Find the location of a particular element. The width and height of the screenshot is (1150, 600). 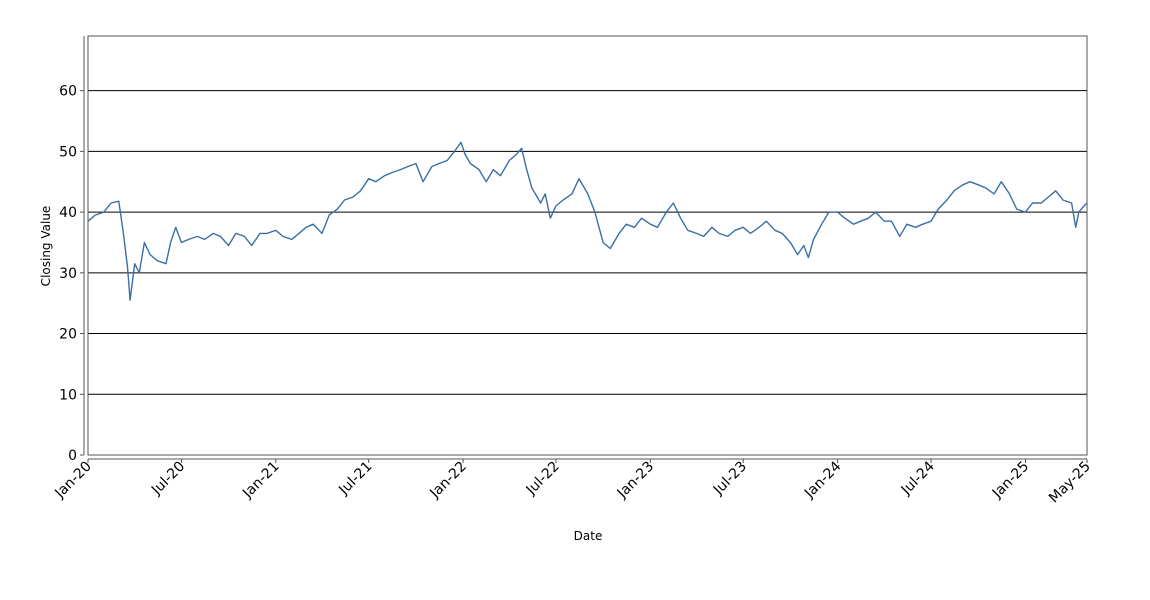

y-tick-label: 20 is located at coordinates (68, 335).